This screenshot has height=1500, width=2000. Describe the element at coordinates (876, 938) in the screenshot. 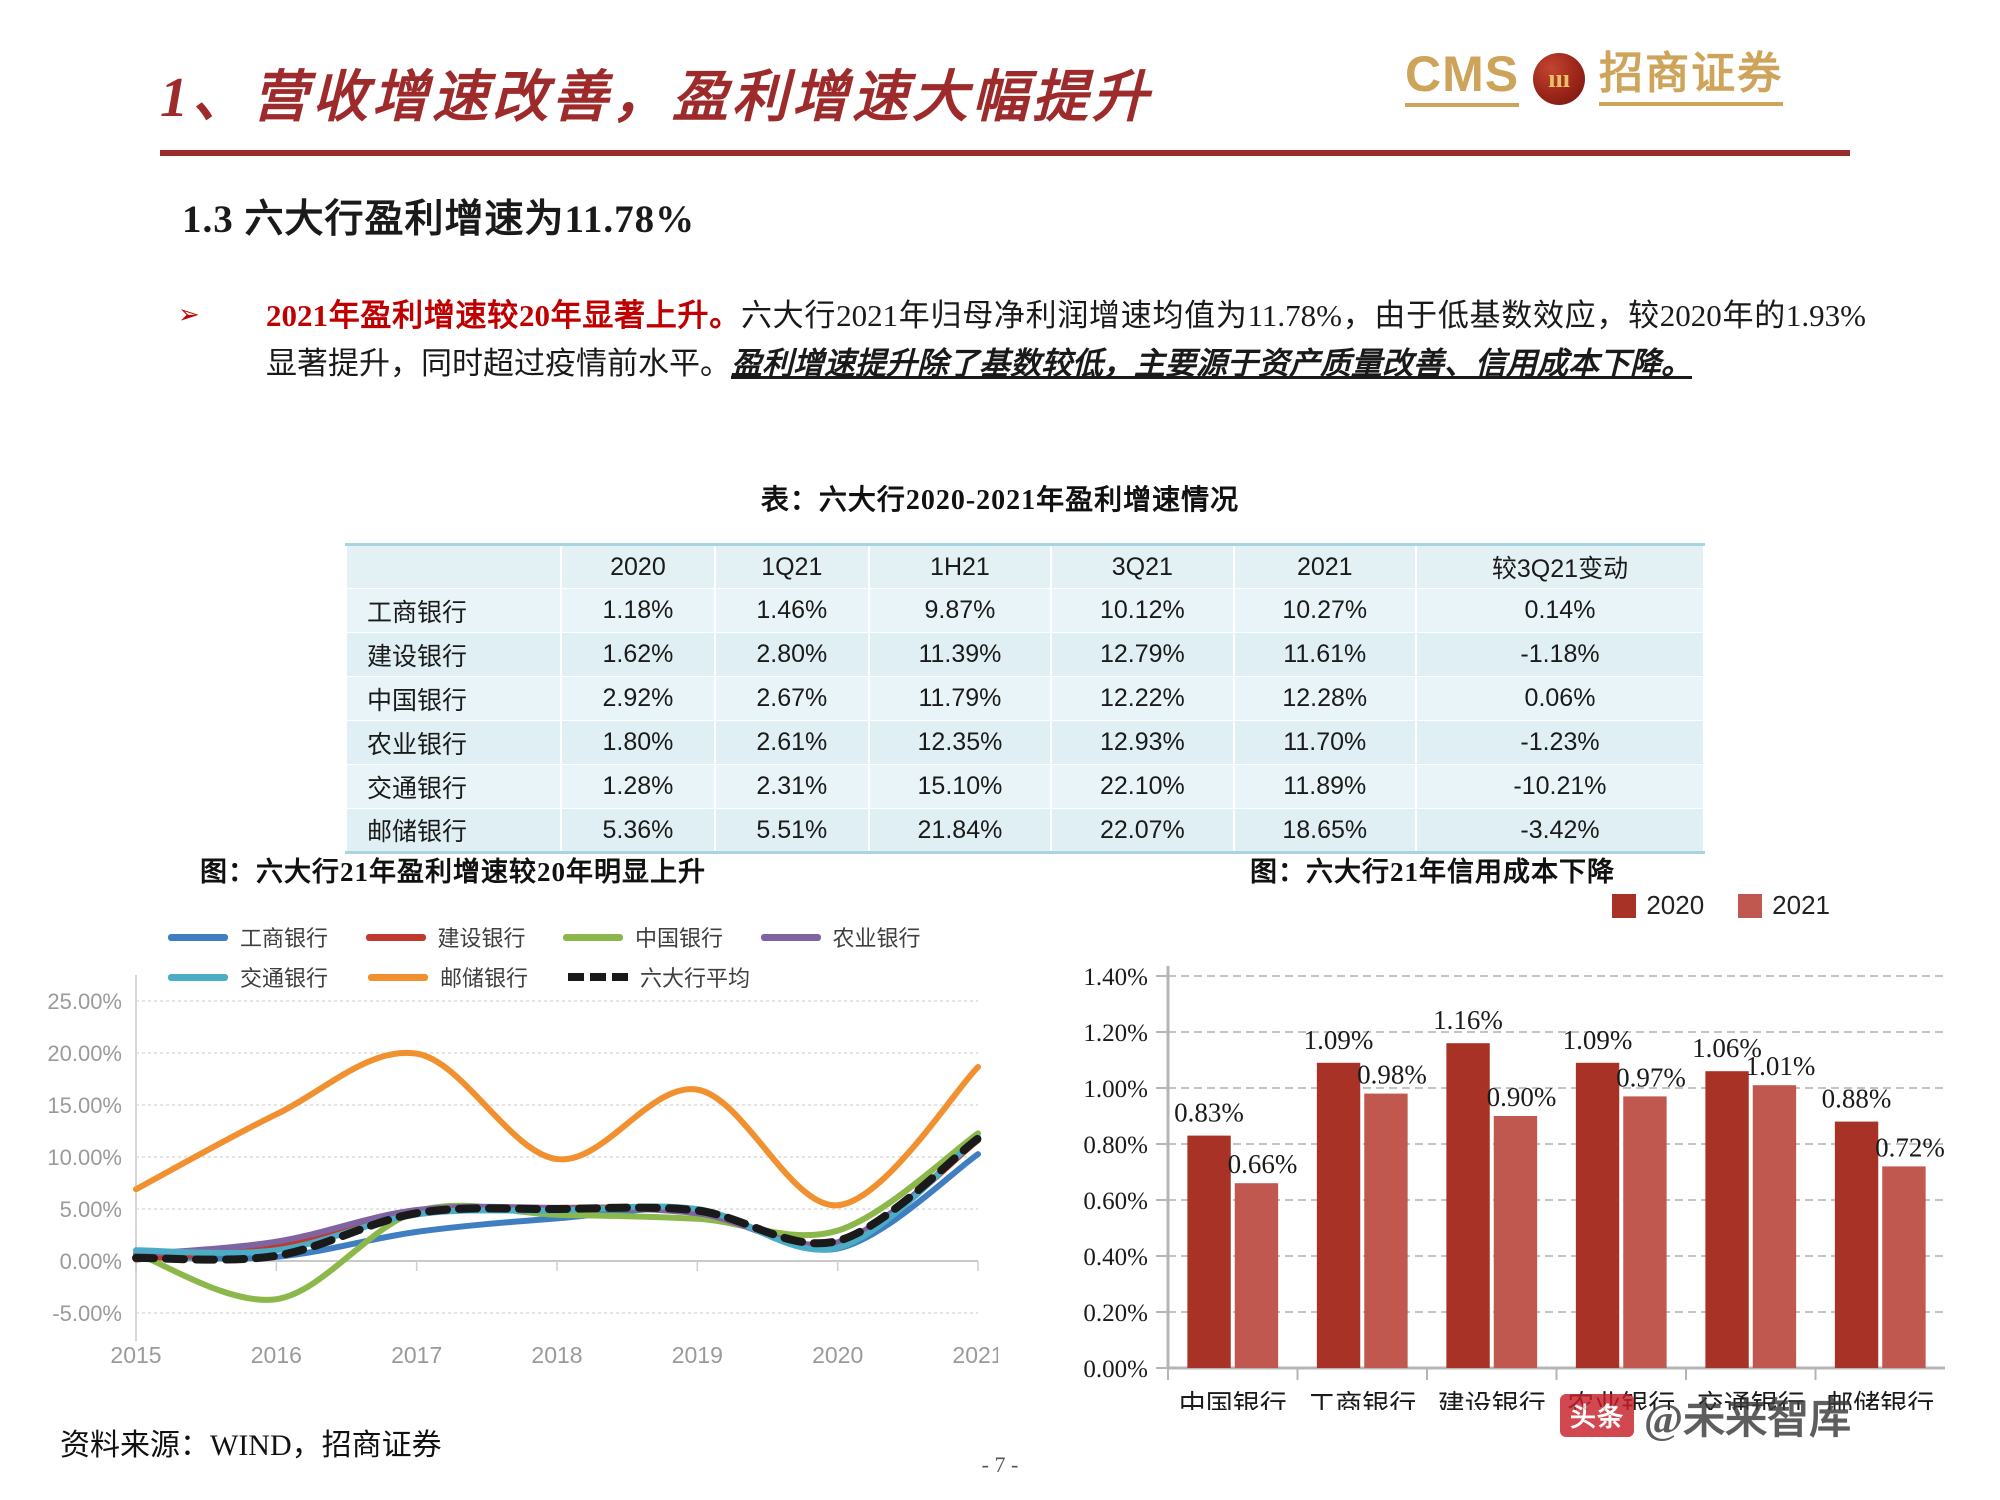

I see `legend-label: 农业银行` at that location.